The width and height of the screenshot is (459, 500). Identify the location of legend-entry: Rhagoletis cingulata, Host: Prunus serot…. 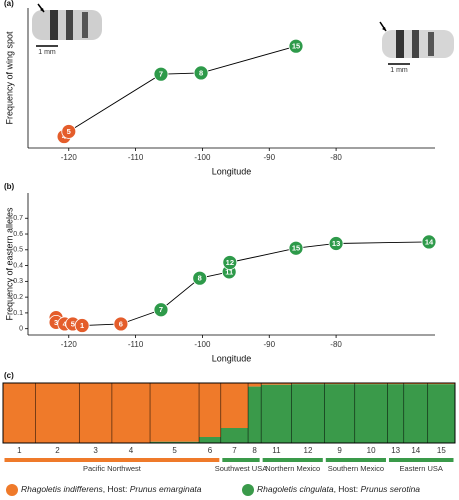
(338, 489).